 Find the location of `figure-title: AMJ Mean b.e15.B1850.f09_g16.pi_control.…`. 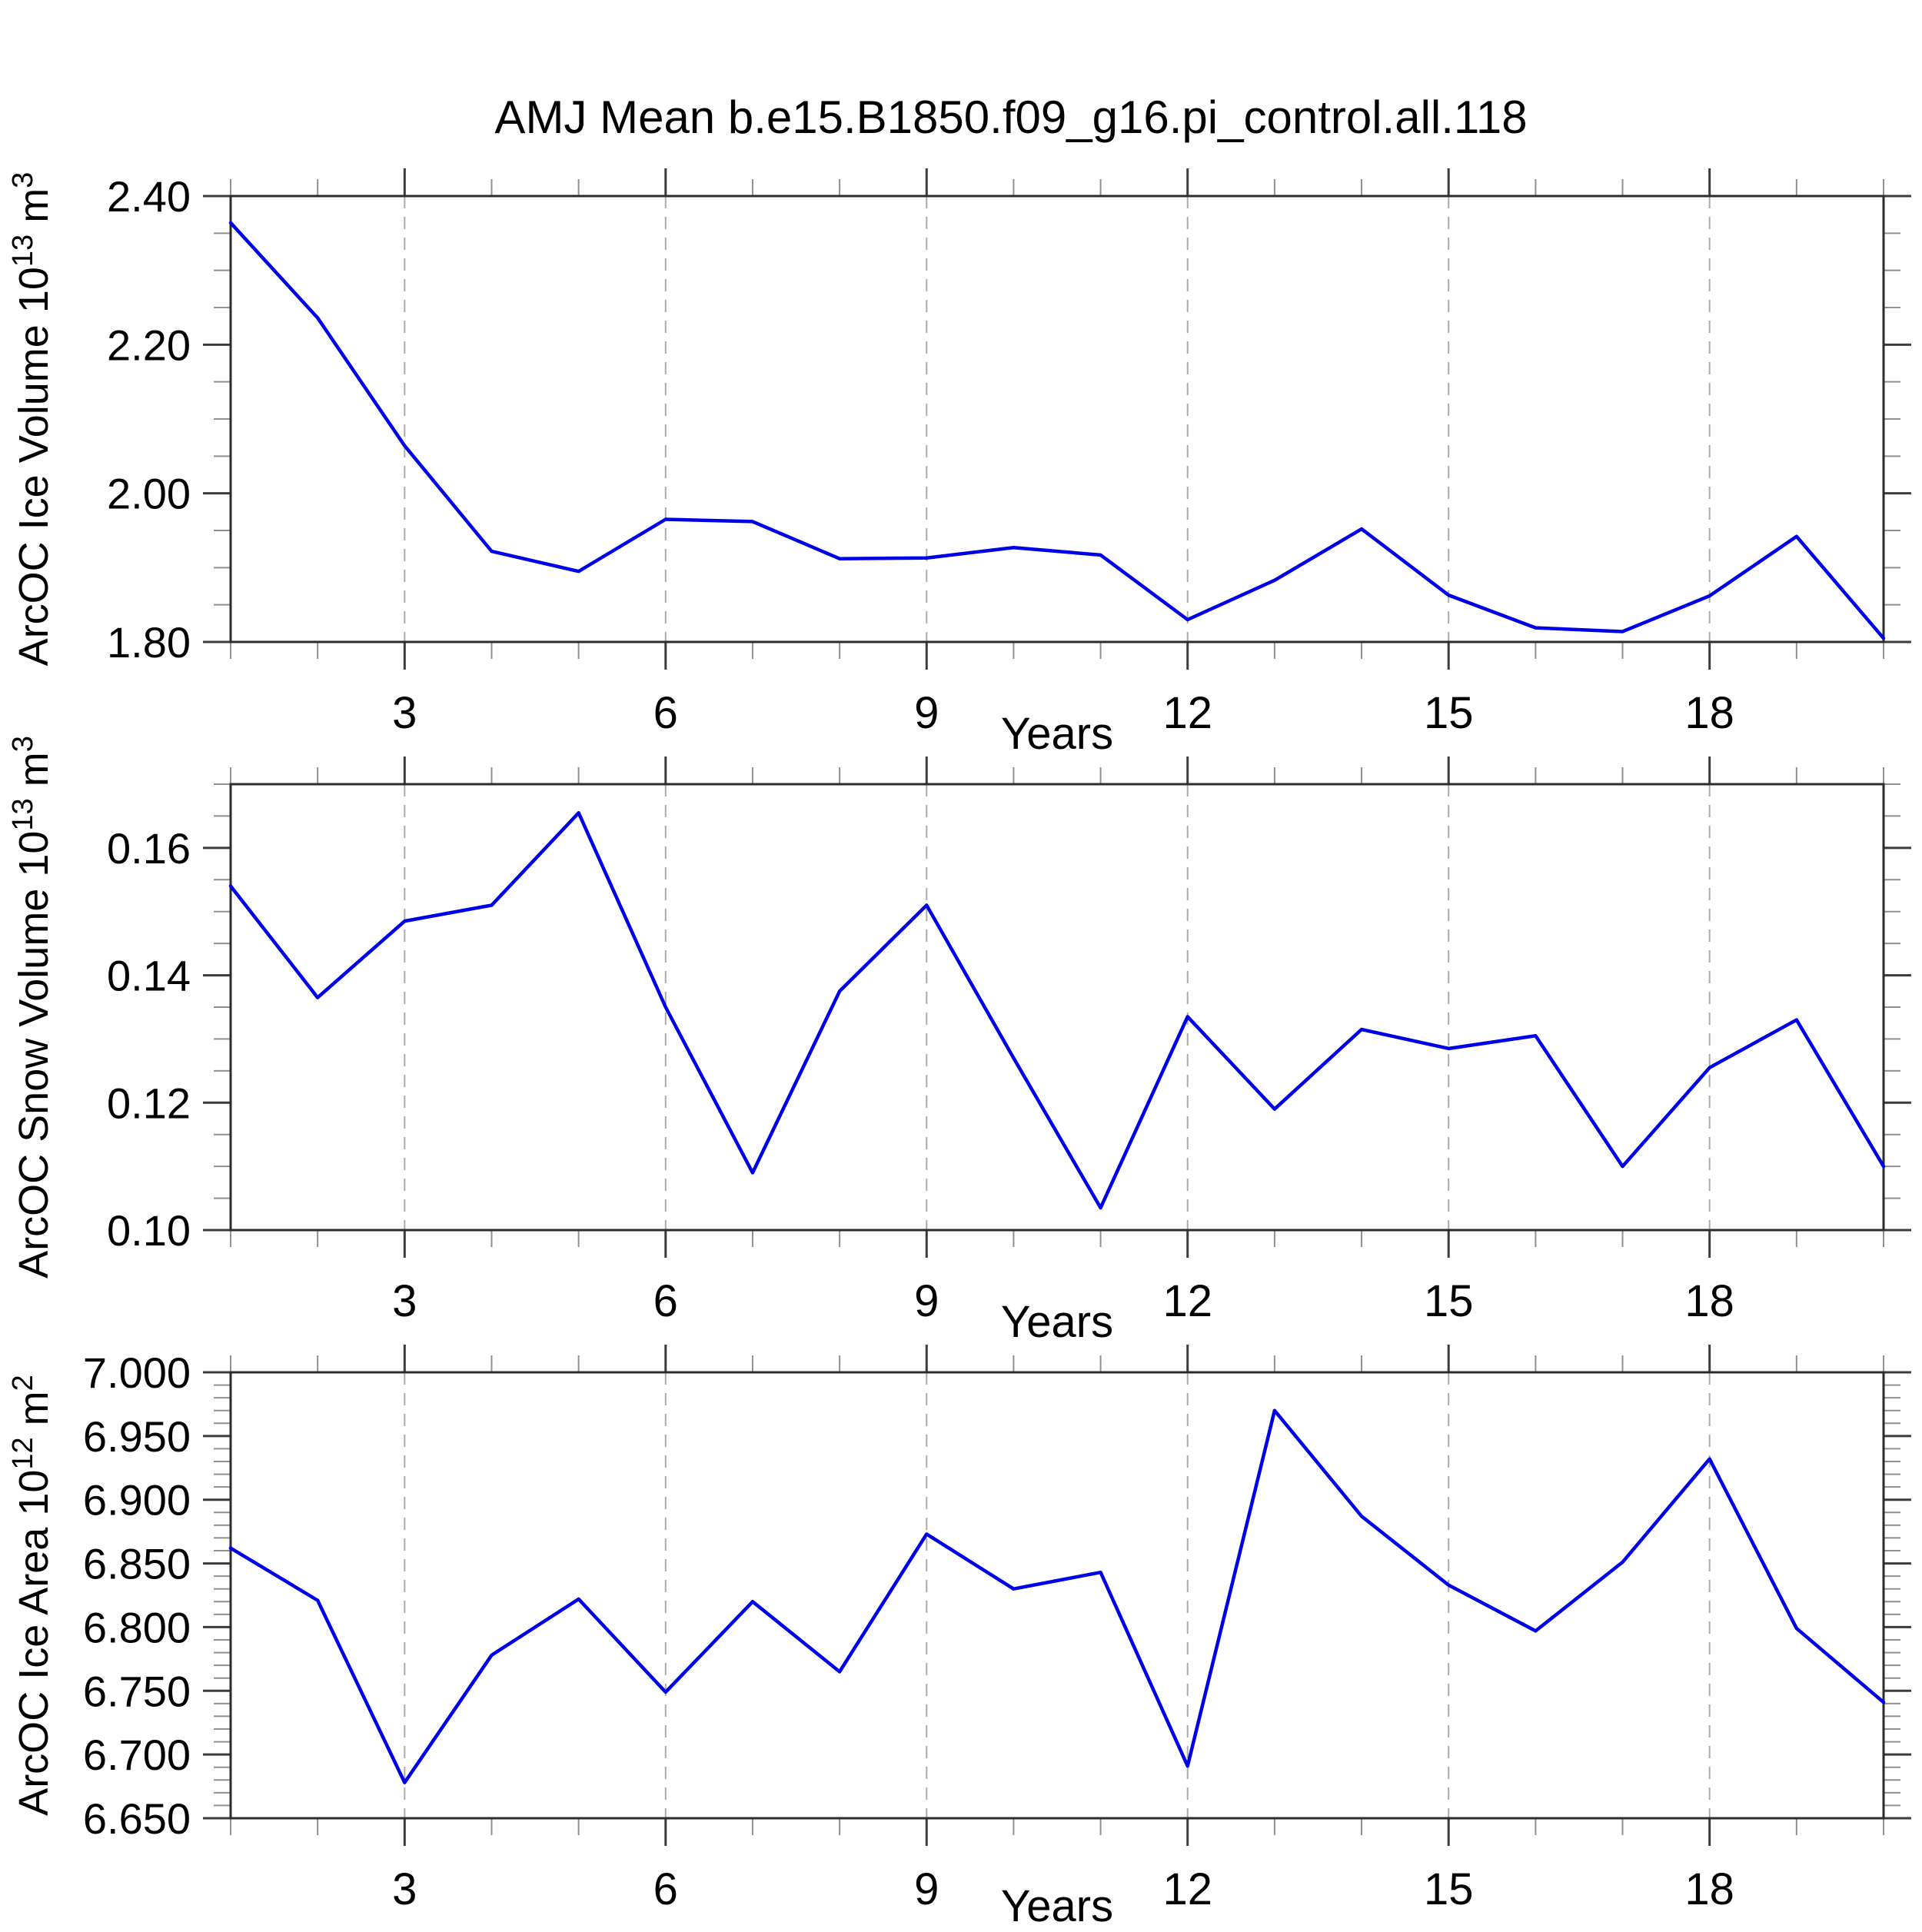

figure-title: AMJ Mean b.e15.B1850.f09_g16.pi_control.… is located at coordinates (1011, 117).